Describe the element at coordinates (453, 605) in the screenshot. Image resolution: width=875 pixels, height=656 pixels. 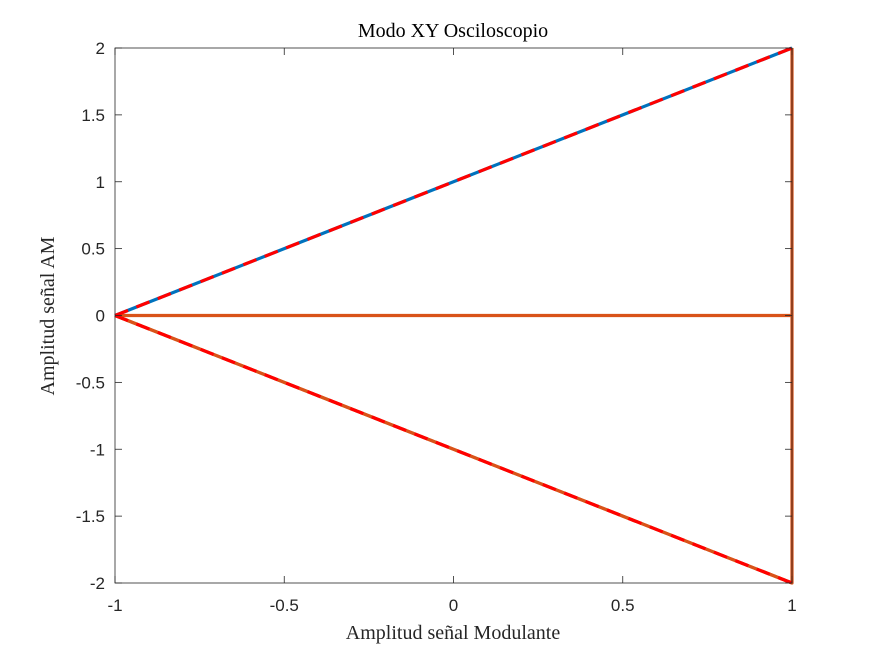
I see `x-tick-label: 0` at that location.